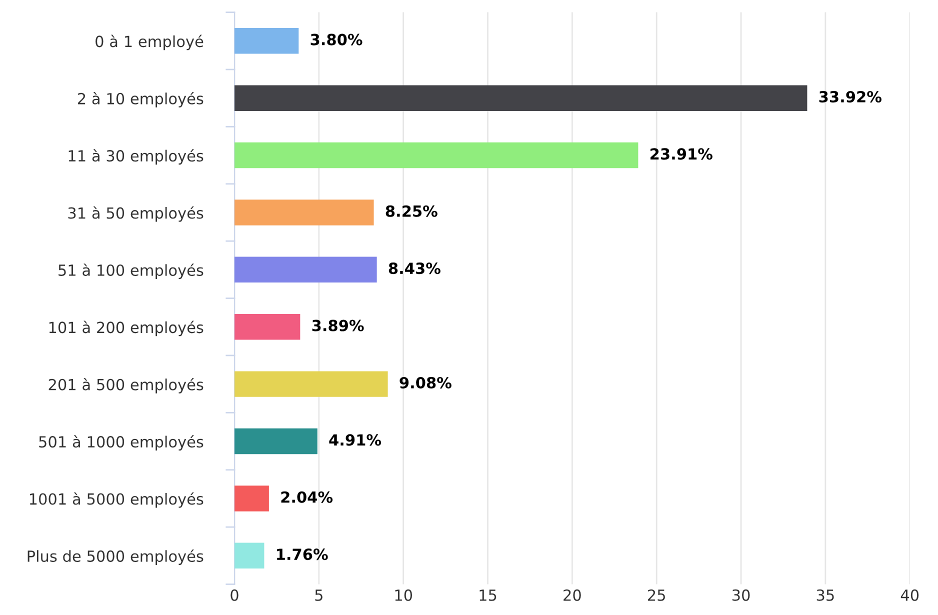 The width and height of the screenshot is (938, 615). Describe the element at coordinates (150, 42) in the screenshot. I see `y-tick-label: 0 à 1 employé` at that location.